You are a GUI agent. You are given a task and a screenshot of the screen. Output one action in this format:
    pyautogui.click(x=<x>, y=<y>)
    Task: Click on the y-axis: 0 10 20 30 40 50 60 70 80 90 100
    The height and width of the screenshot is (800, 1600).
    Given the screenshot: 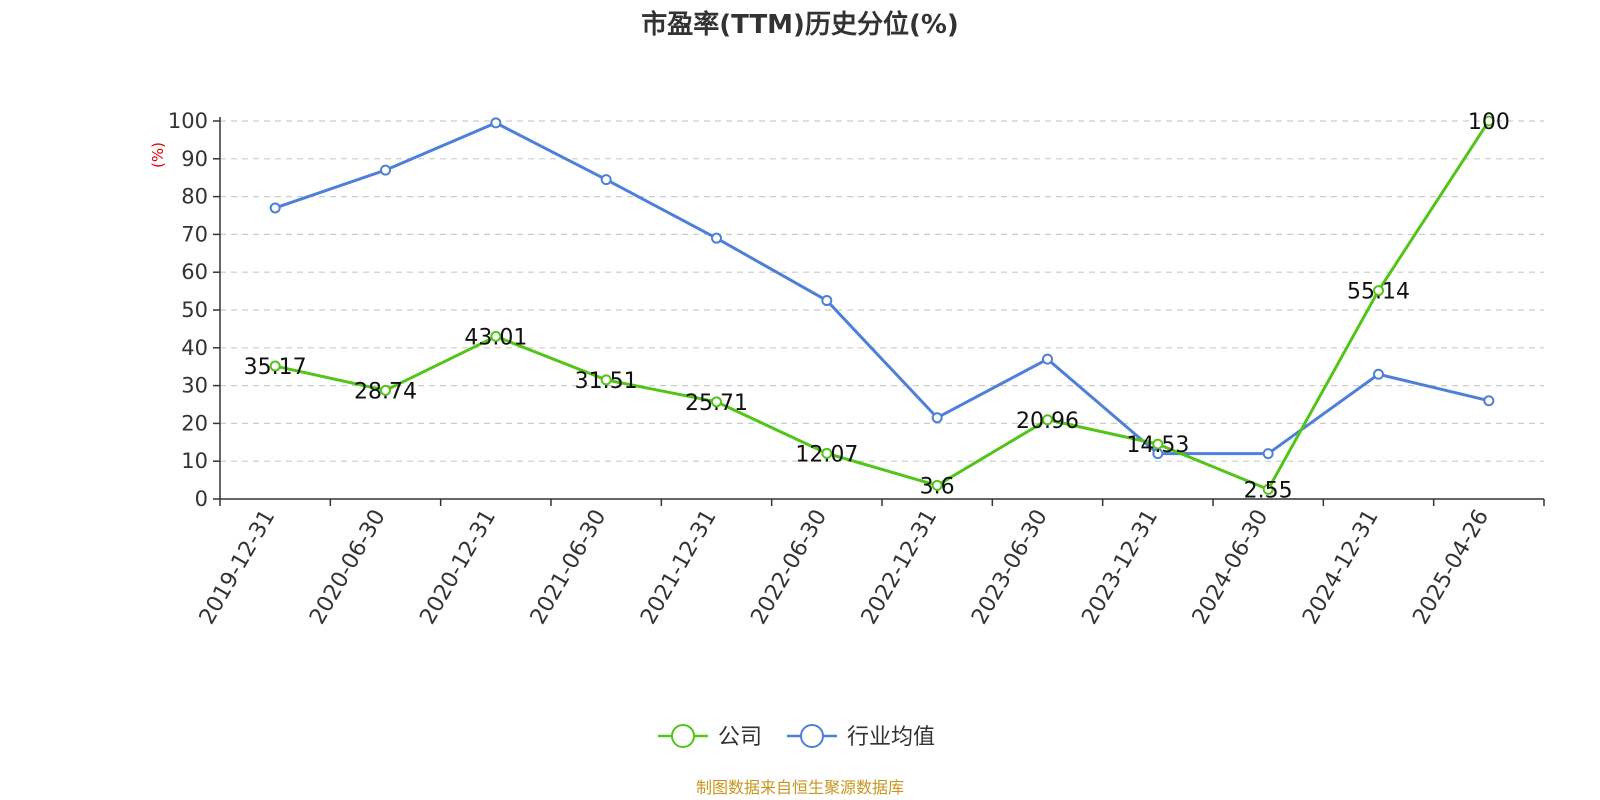 What is the action you would take?
    pyautogui.click(x=194, y=310)
    